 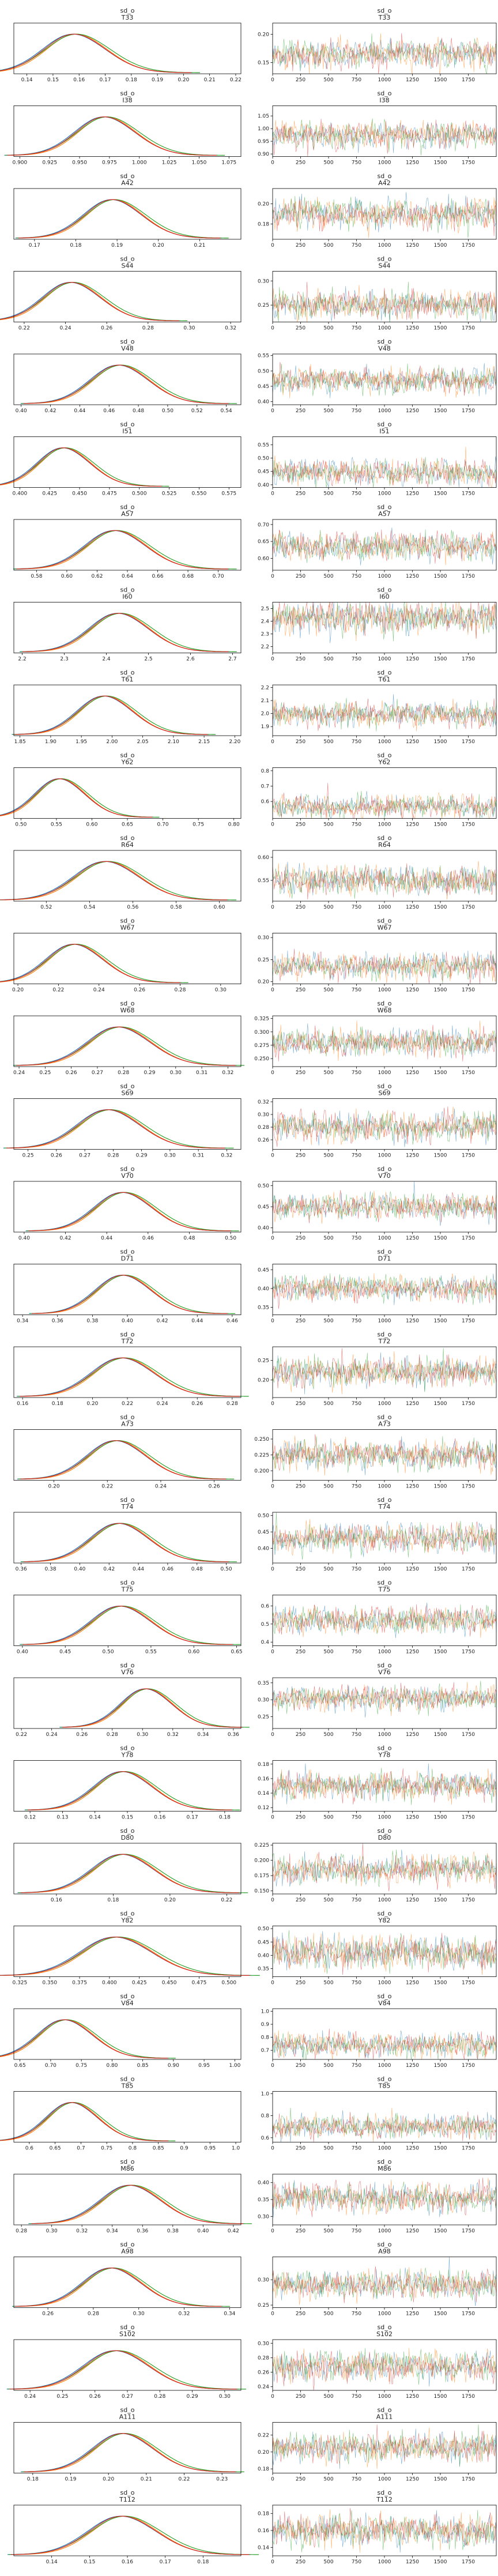 I want to click on trace-title-coord: I51, so click(x=384, y=431).